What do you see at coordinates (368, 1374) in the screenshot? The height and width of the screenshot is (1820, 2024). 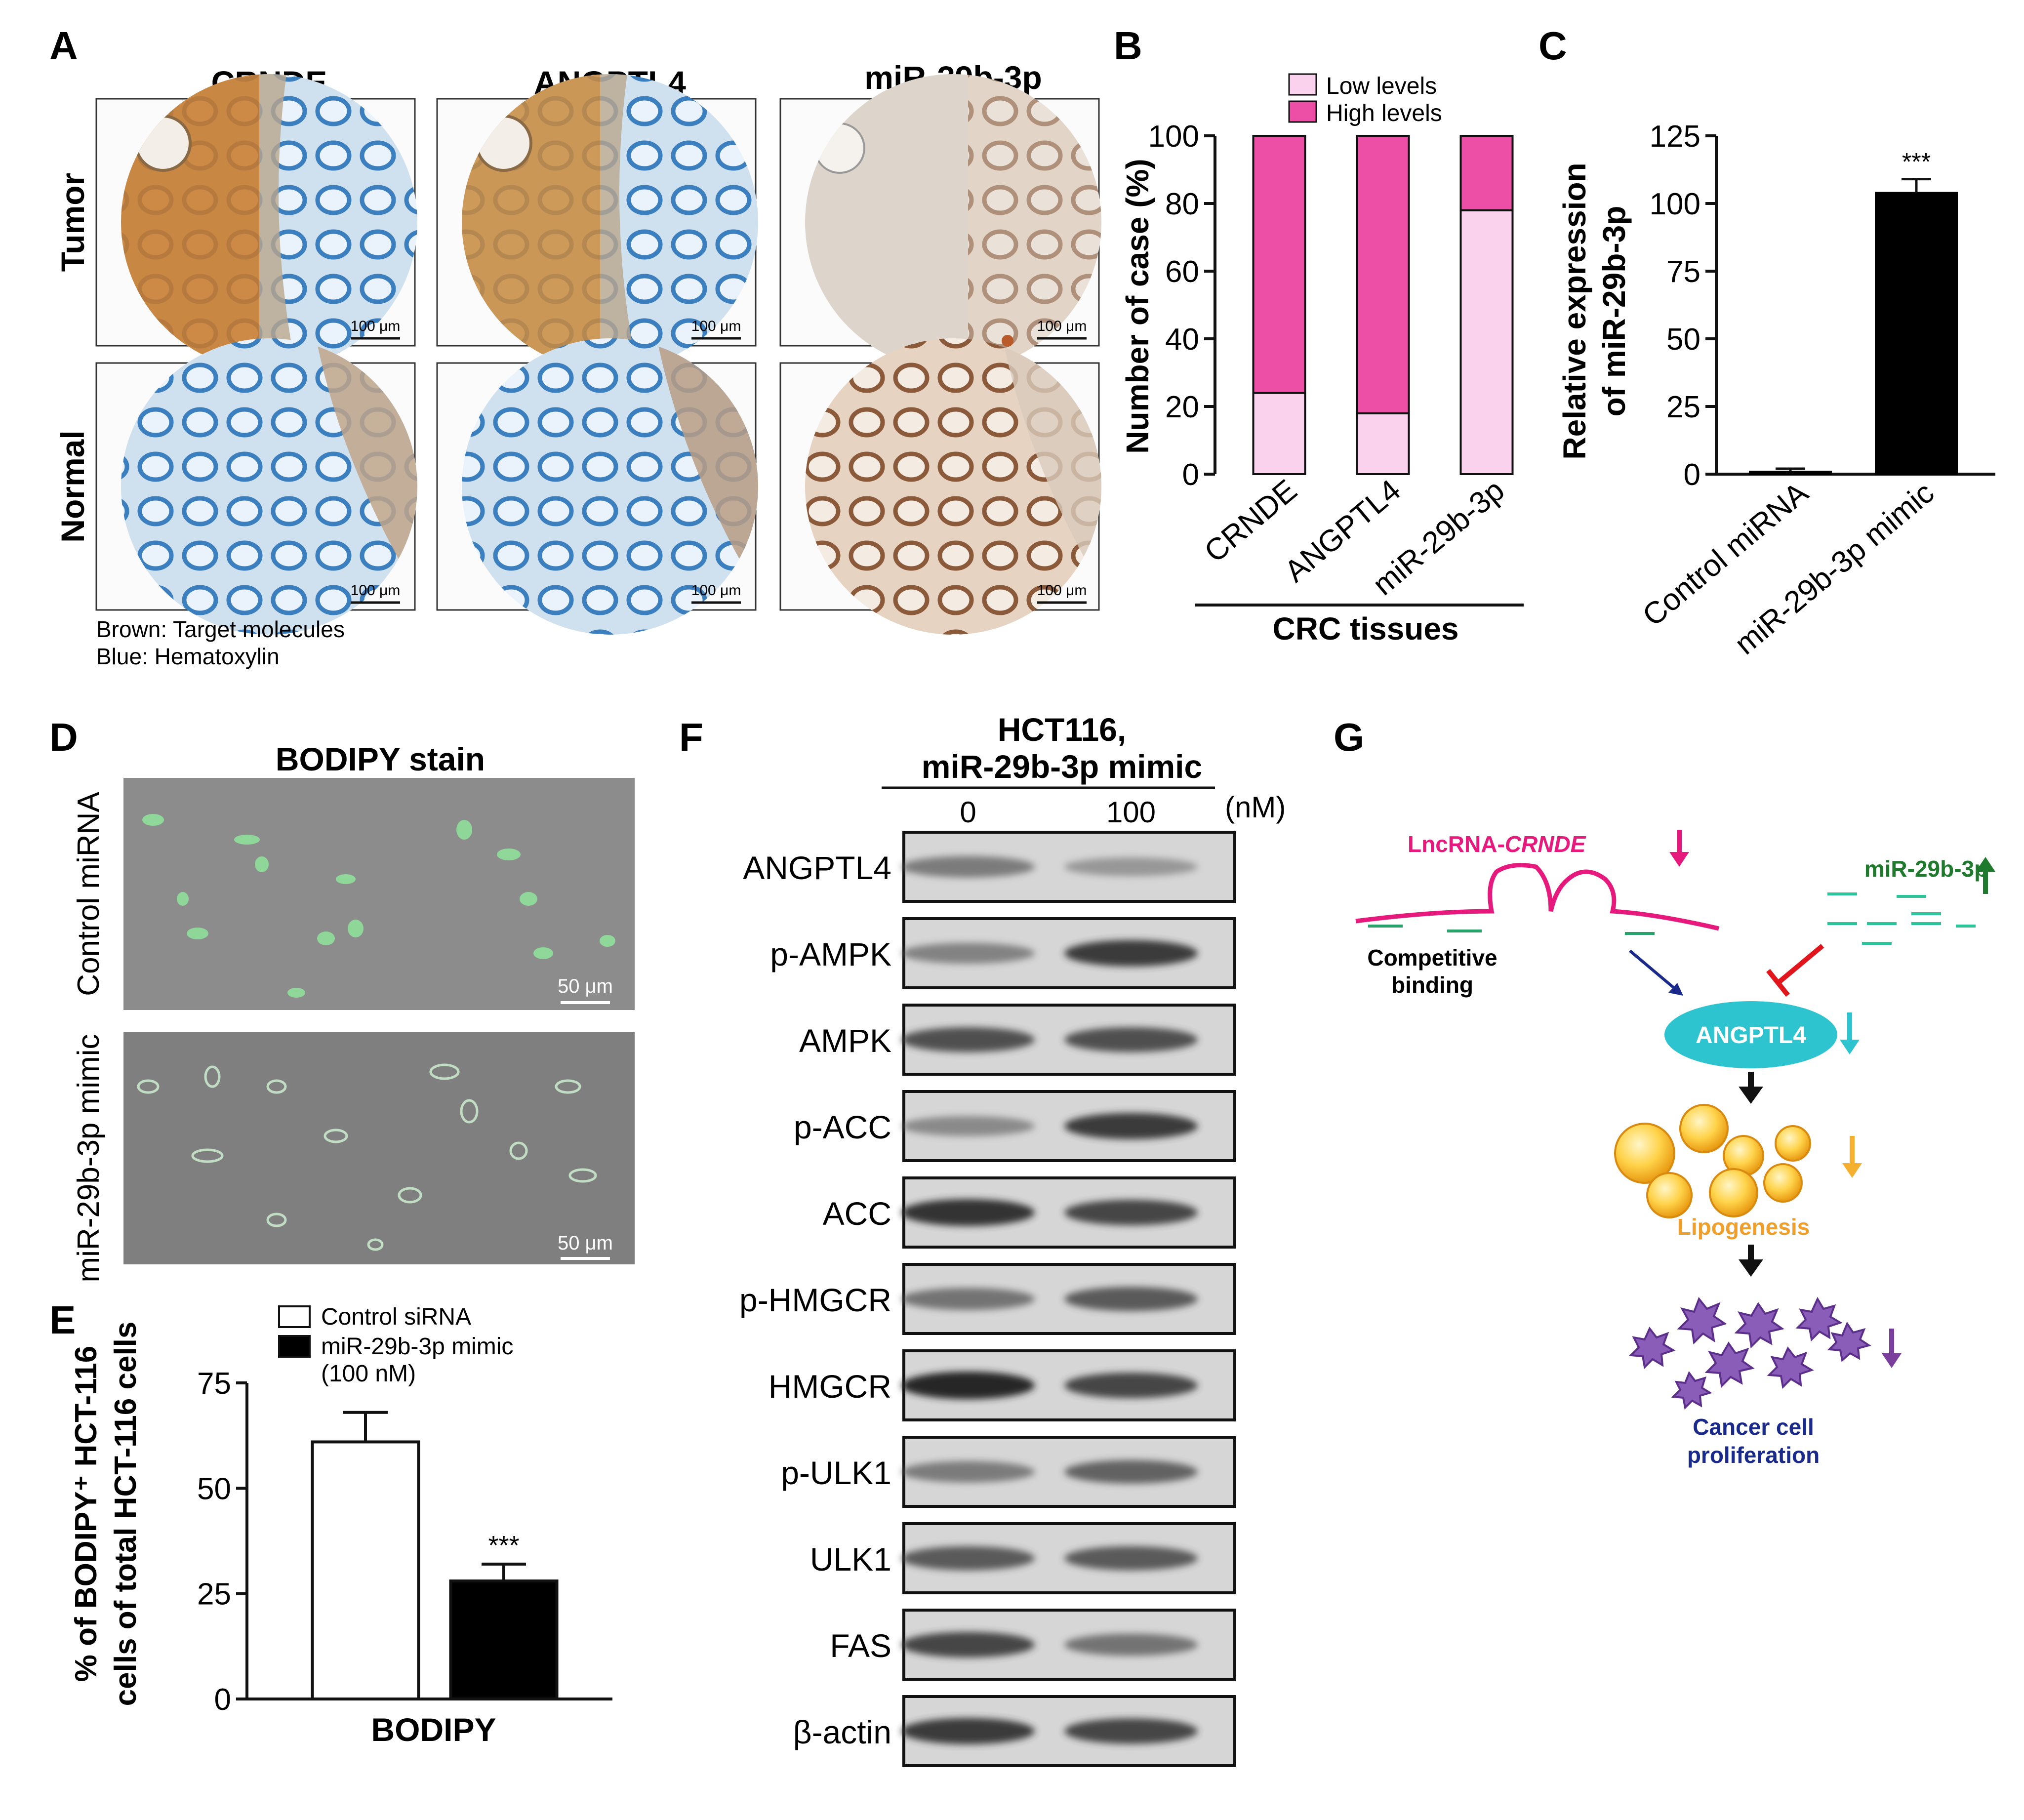 I see `legend-label-dose: (100 nM)` at bounding box center [368, 1374].